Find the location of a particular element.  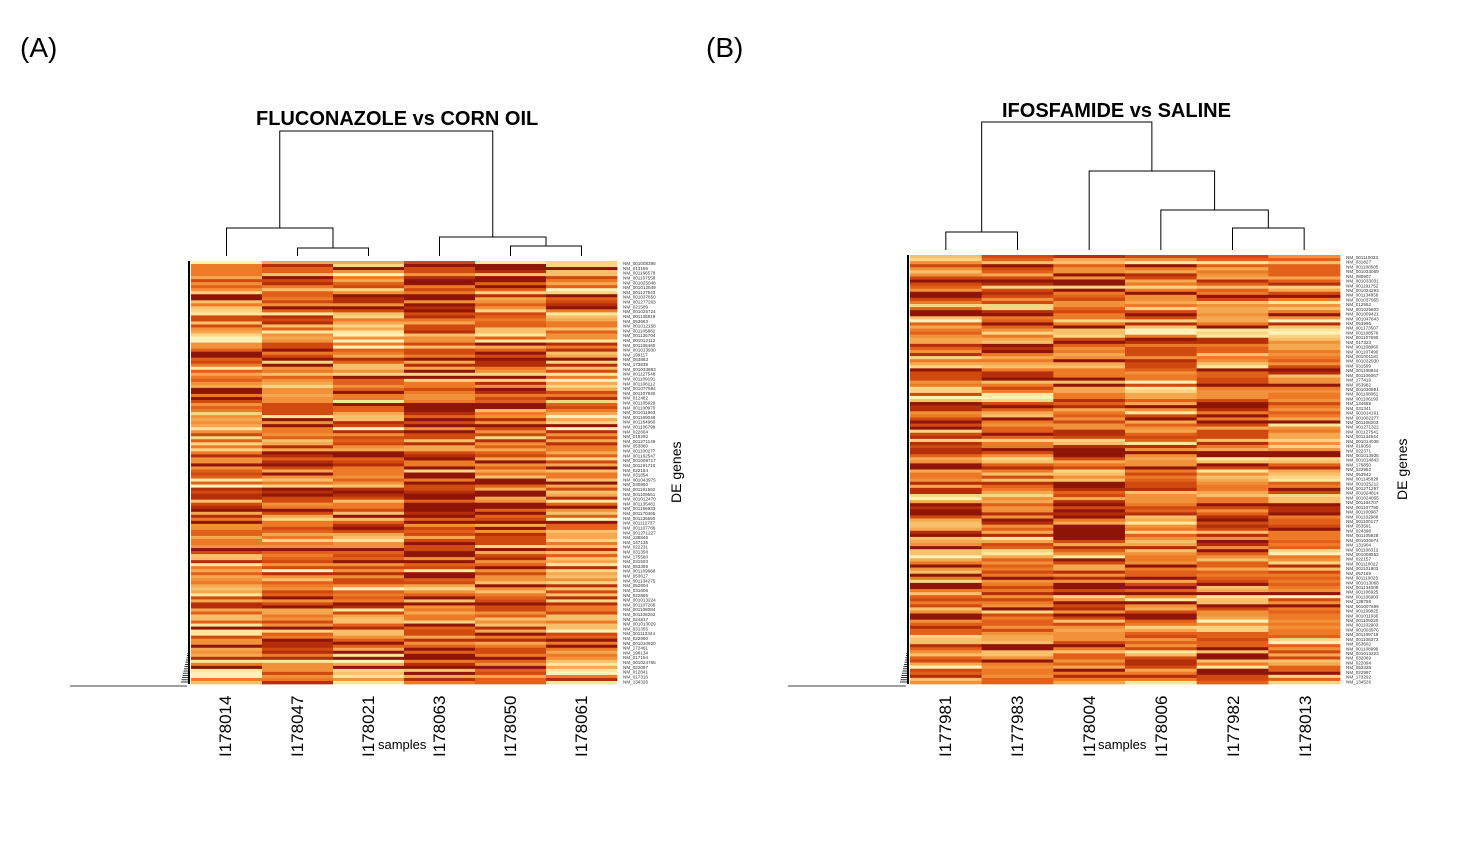

row-label: NM_001109719 is located at coordinates (1362, 634).